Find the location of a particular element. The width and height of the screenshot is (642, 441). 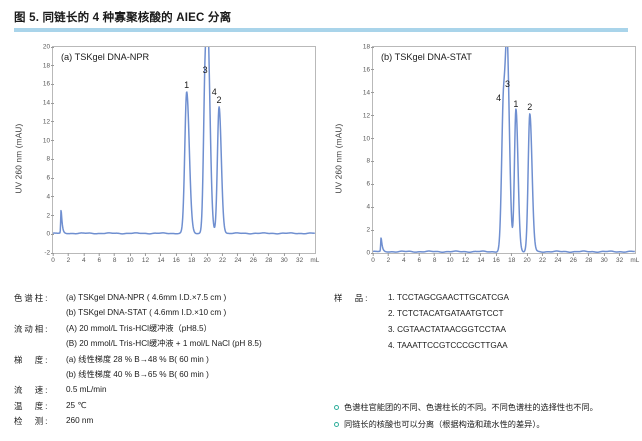

chart-a-peak-label-1: 1 is located at coordinates (187, 84).